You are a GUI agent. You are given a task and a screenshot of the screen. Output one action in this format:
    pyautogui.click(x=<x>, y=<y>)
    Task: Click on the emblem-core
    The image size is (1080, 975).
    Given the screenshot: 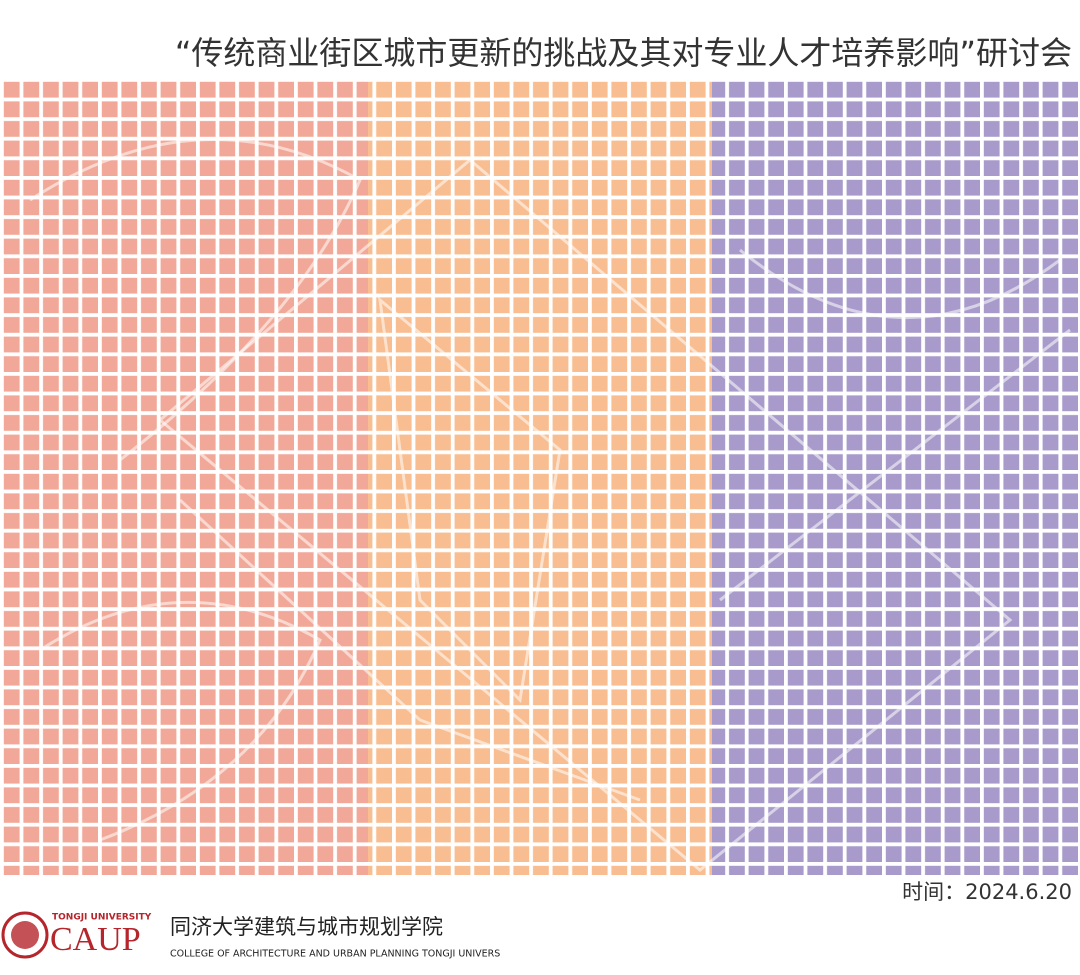 What is the action you would take?
    pyautogui.click(x=25, y=935)
    